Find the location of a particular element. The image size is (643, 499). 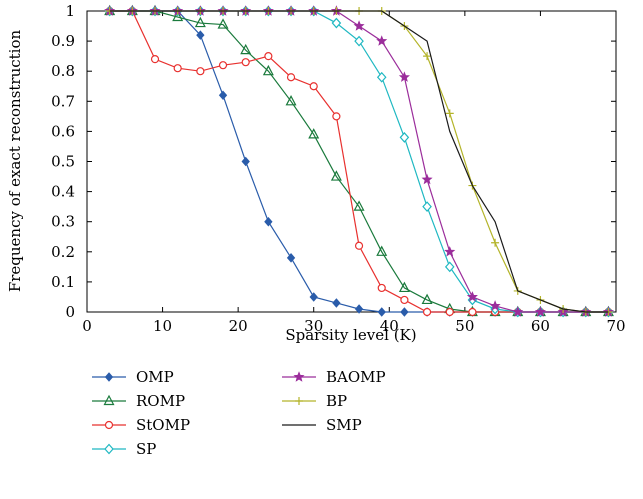

y-axis-title: Frequency of exact reconstruction is located at coordinates (15, 160).